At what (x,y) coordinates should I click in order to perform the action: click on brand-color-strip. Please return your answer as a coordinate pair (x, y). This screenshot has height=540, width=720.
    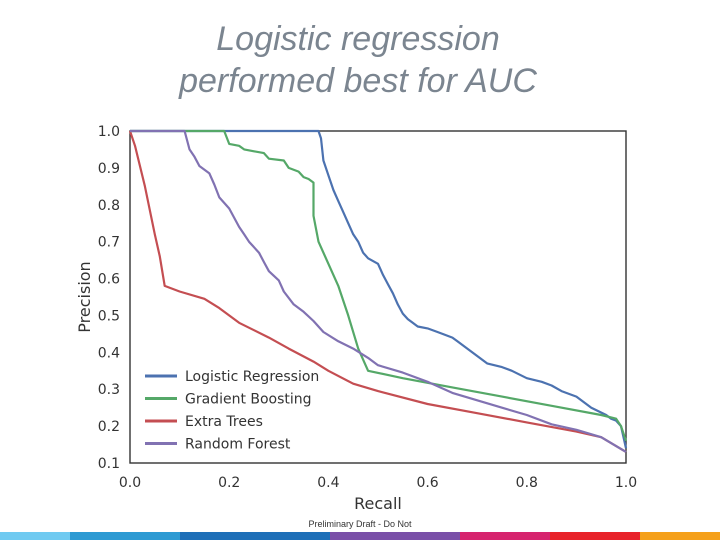
    Looking at the image, I should click on (360, 536).